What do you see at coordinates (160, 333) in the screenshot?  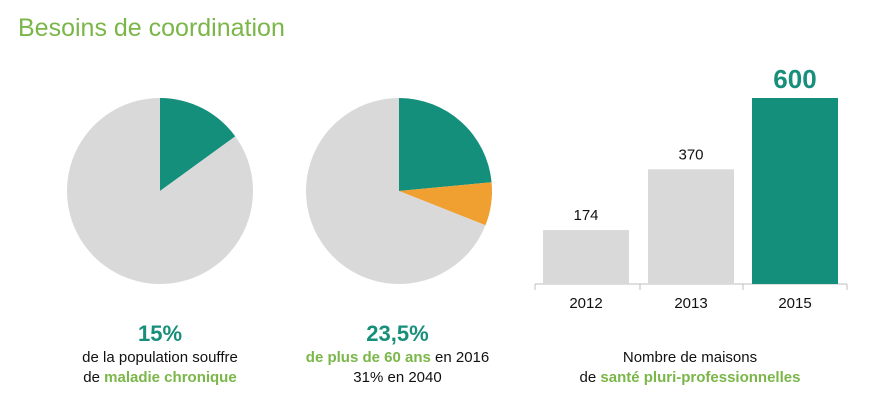 I see `pie1-value: 15%` at bounding box center [160, 333].